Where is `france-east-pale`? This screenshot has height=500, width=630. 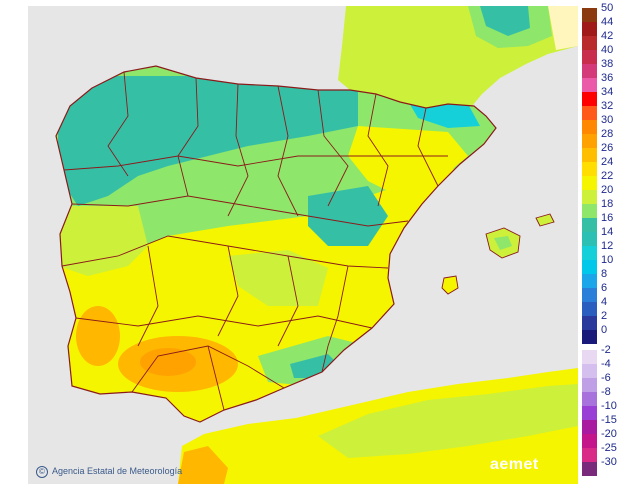 france-east-pale is located at coordinates (563, 28).